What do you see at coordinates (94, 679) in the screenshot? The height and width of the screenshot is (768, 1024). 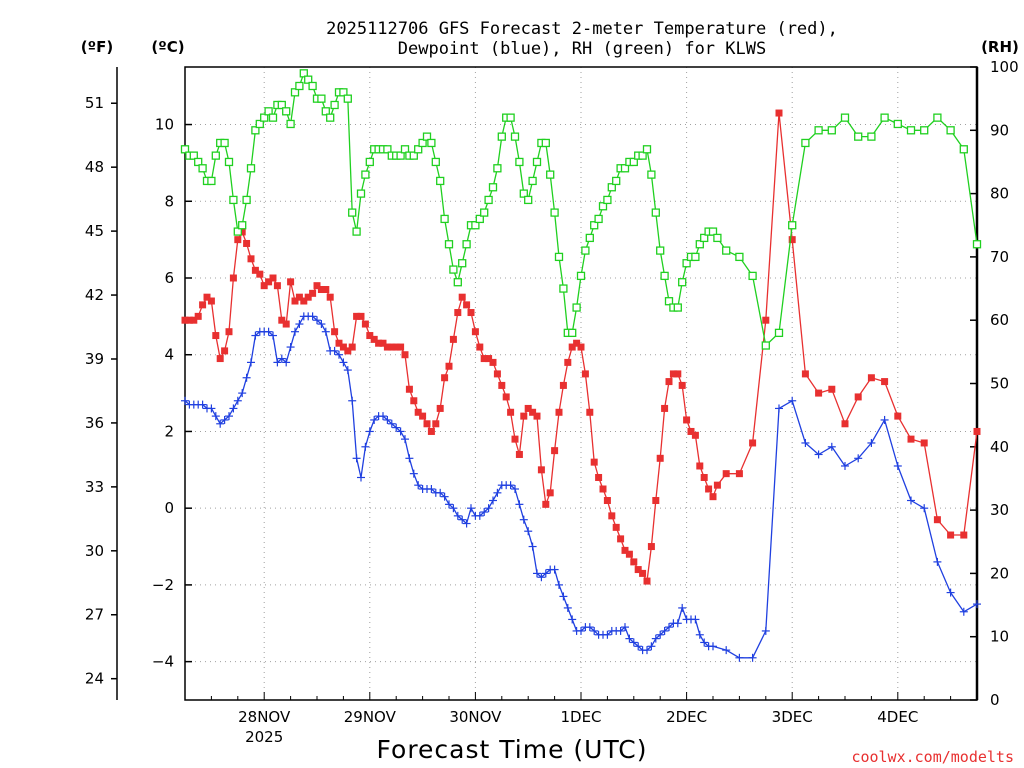 I see `tick-label-fahrenheit: 24` at bounding box center [94, 679].